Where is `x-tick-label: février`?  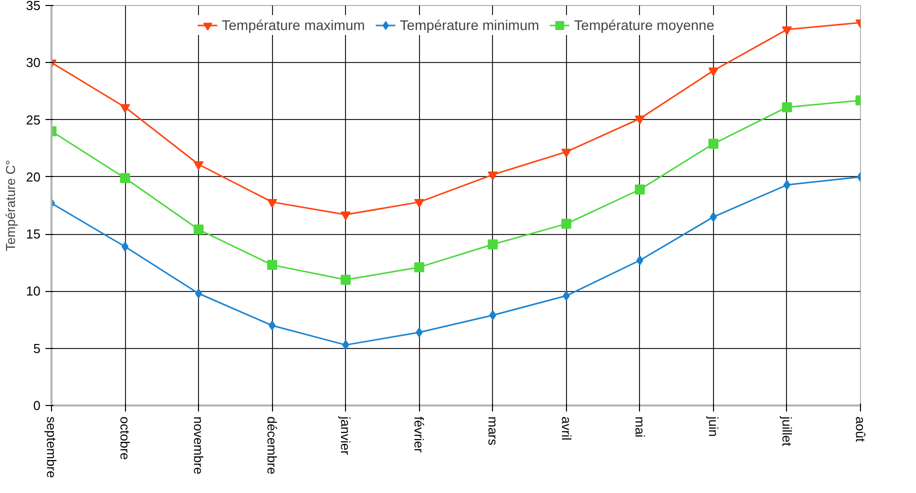
x-tick-label: février is located at coordinates (419, 435).